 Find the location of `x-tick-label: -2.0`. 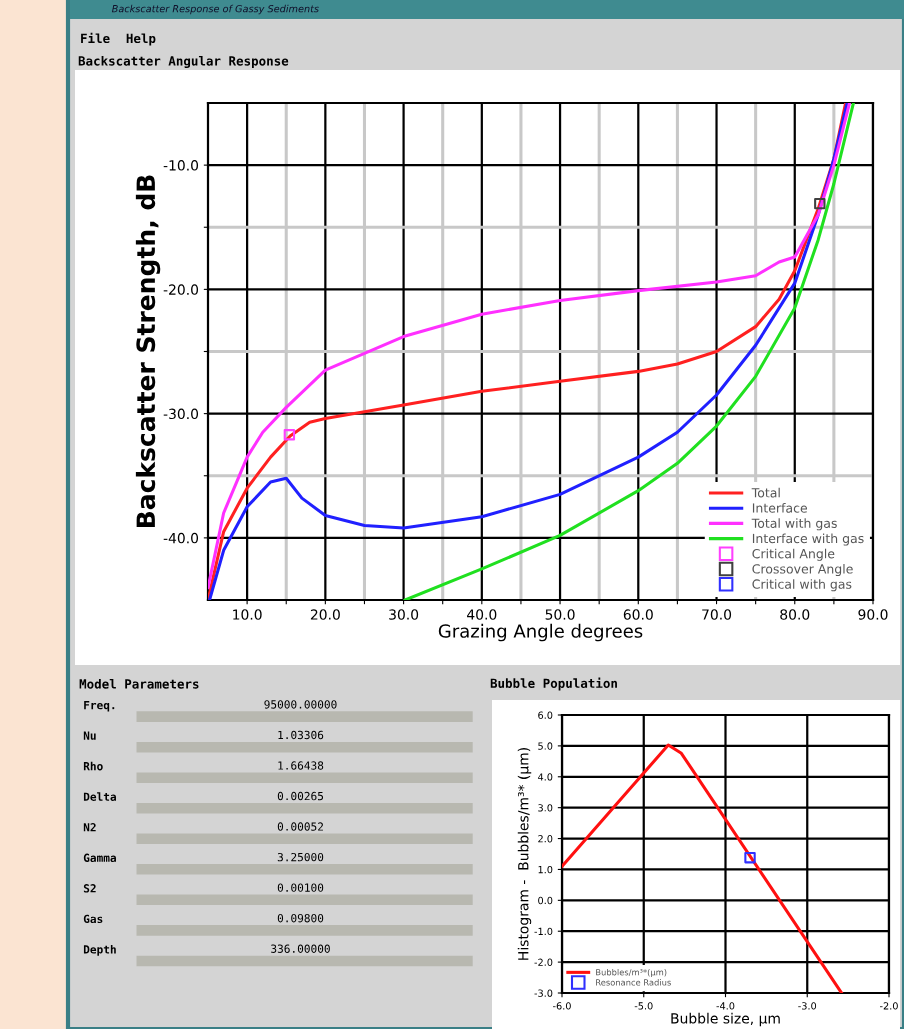

x-tick-label: -2.0 is located at coordinates (888, 1006).